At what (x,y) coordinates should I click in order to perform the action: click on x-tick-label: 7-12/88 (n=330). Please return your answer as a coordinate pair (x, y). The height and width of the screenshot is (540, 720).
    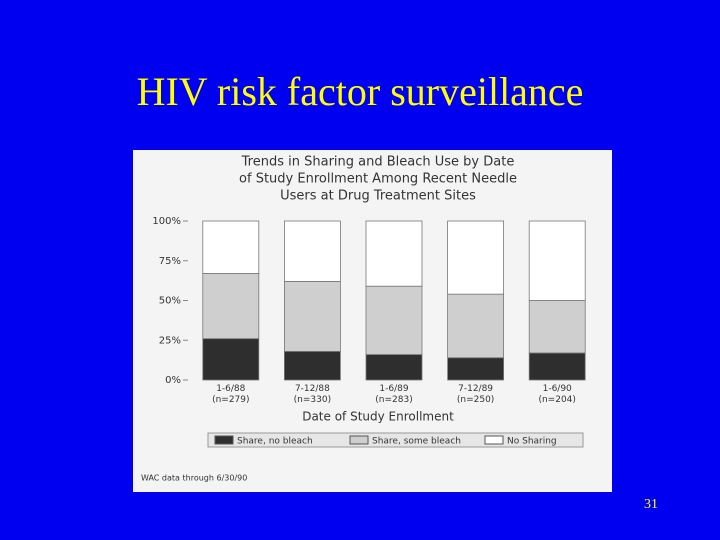
    Looking at the image, I should click on (312, 394).